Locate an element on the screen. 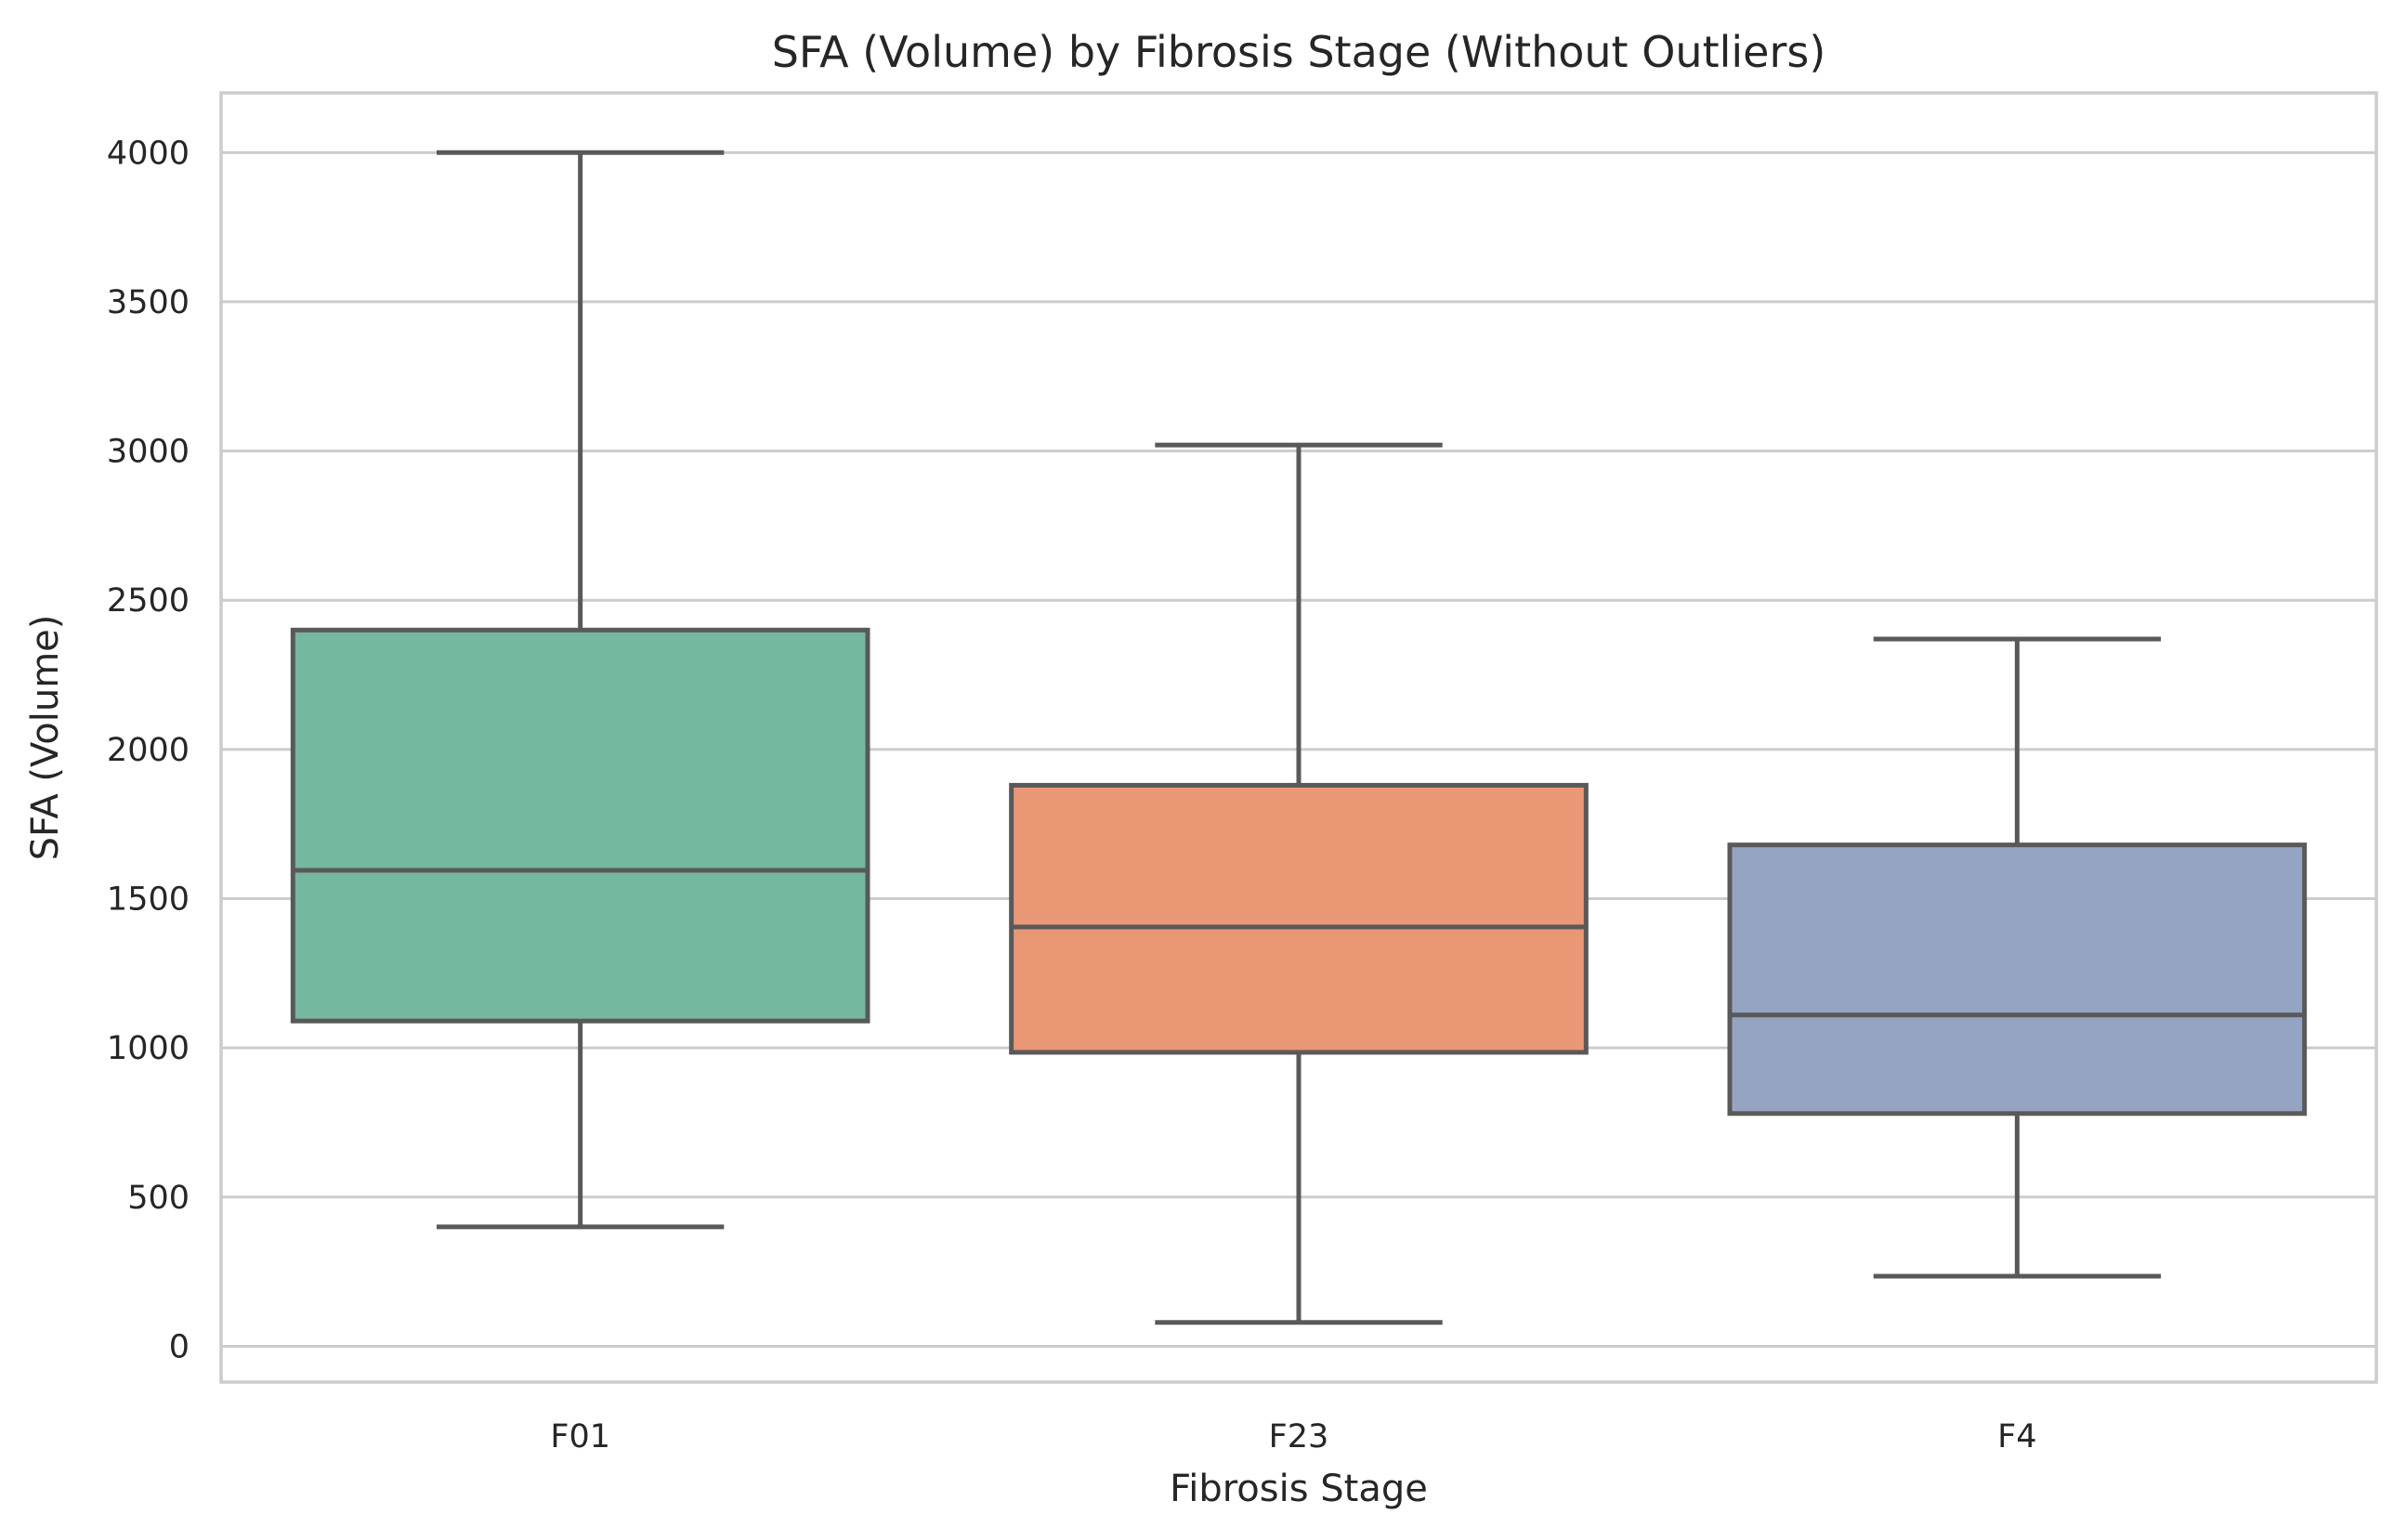 This screenshot has height=1540, width=2407. box-f4 is located at coordinates (2017, 957).